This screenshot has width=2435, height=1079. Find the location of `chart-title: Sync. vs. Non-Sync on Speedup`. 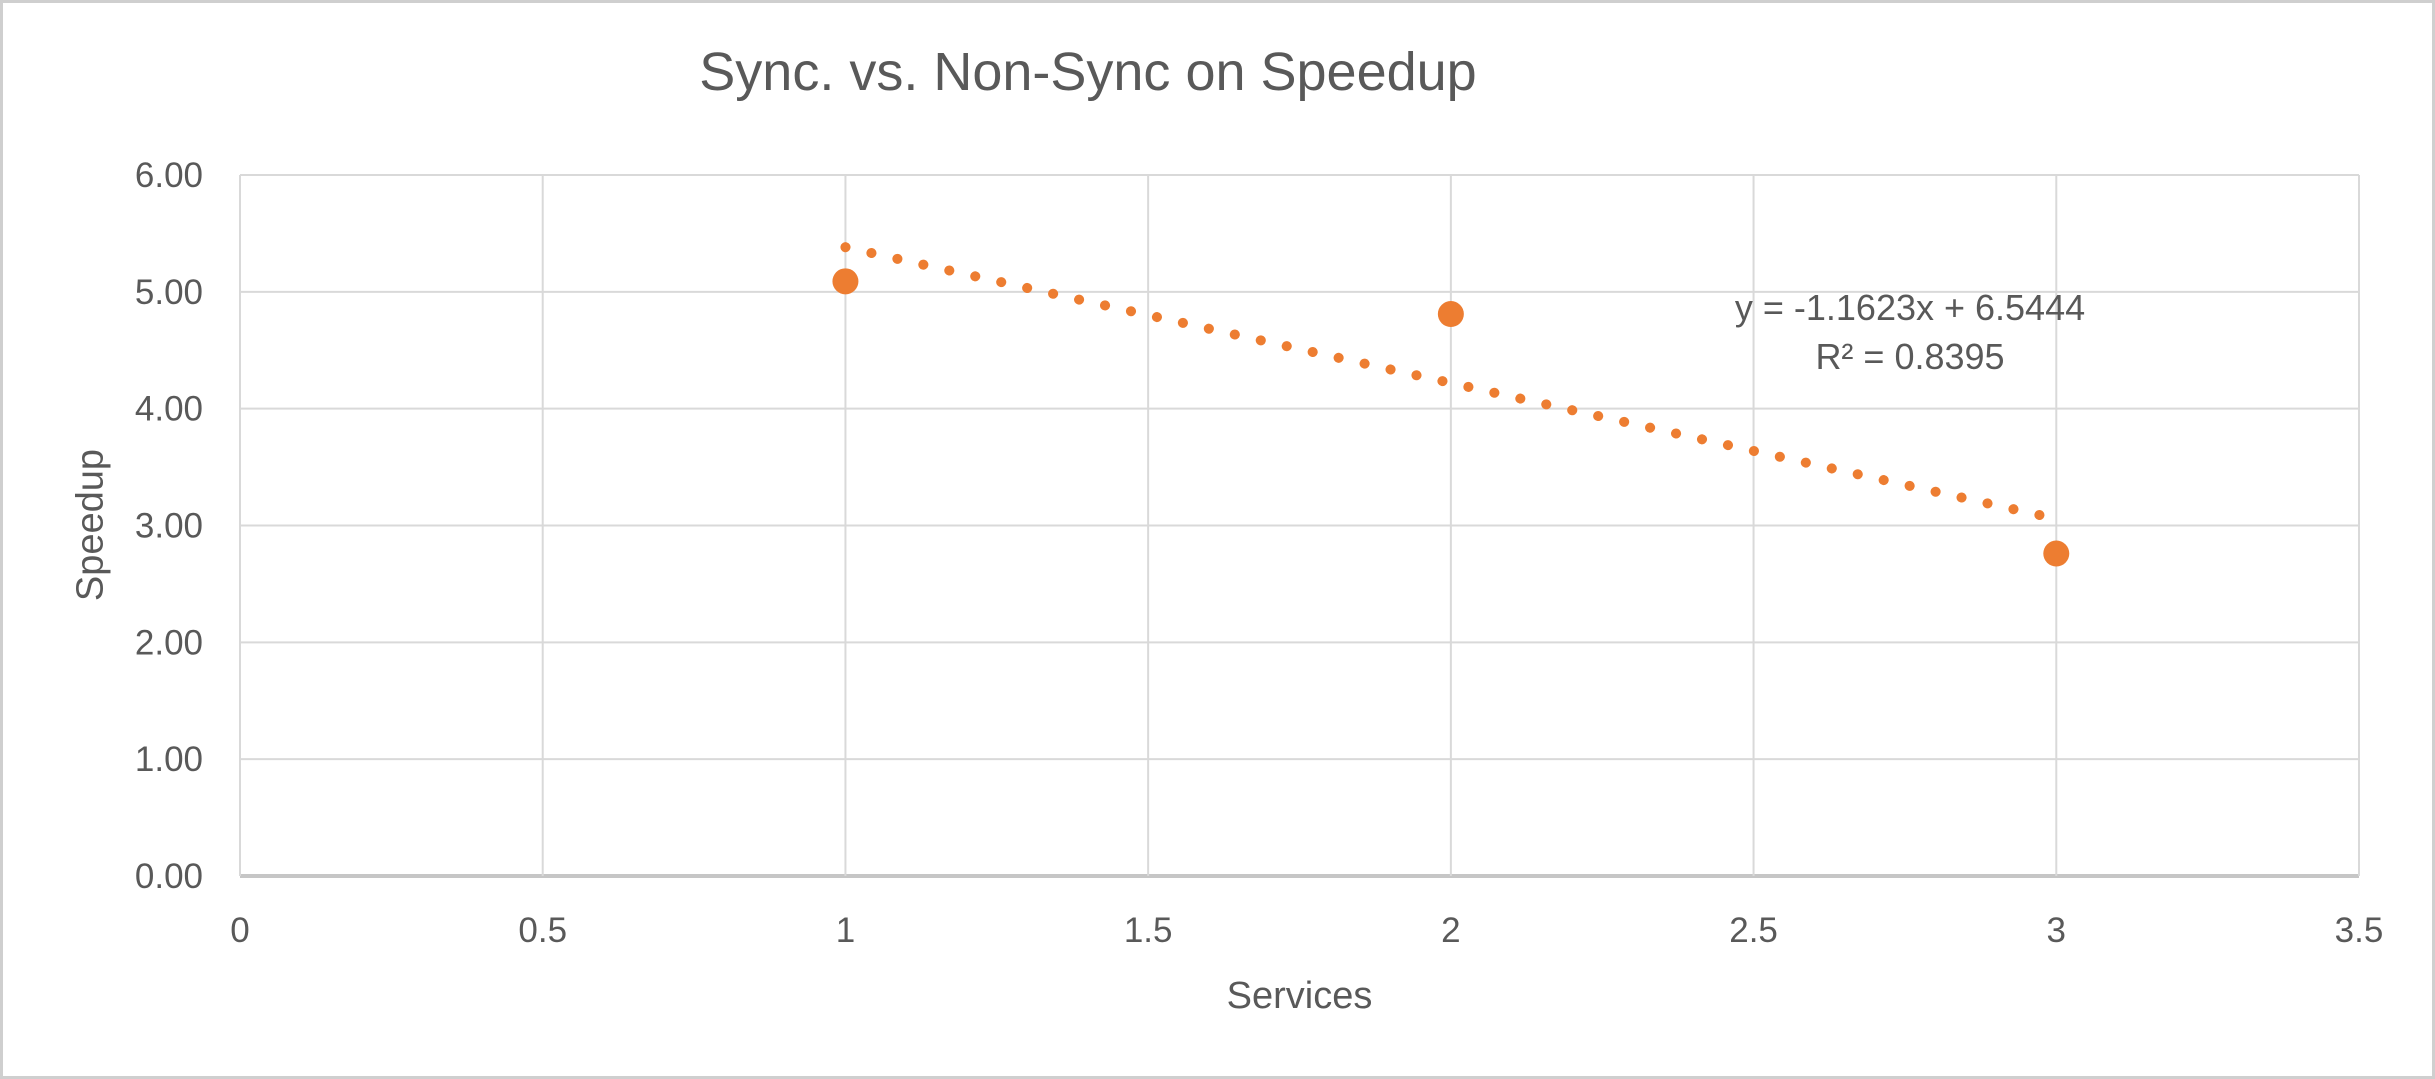

chart-title: Sync. vs. Non-Sync on Speedup is located at coordinates (1088, 72).